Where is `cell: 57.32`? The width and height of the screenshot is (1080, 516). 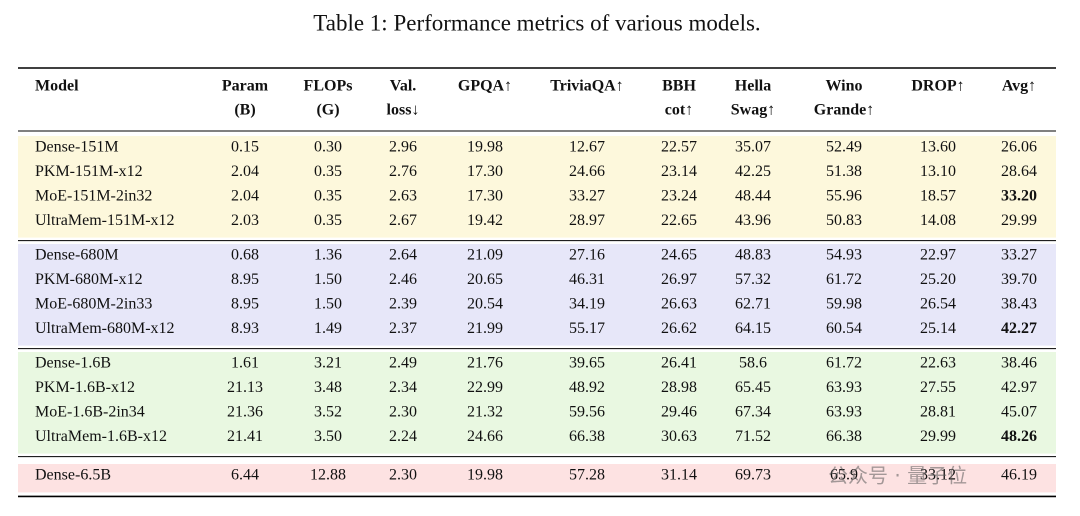
cell: 57.32 is located at coordinates (753, 279).